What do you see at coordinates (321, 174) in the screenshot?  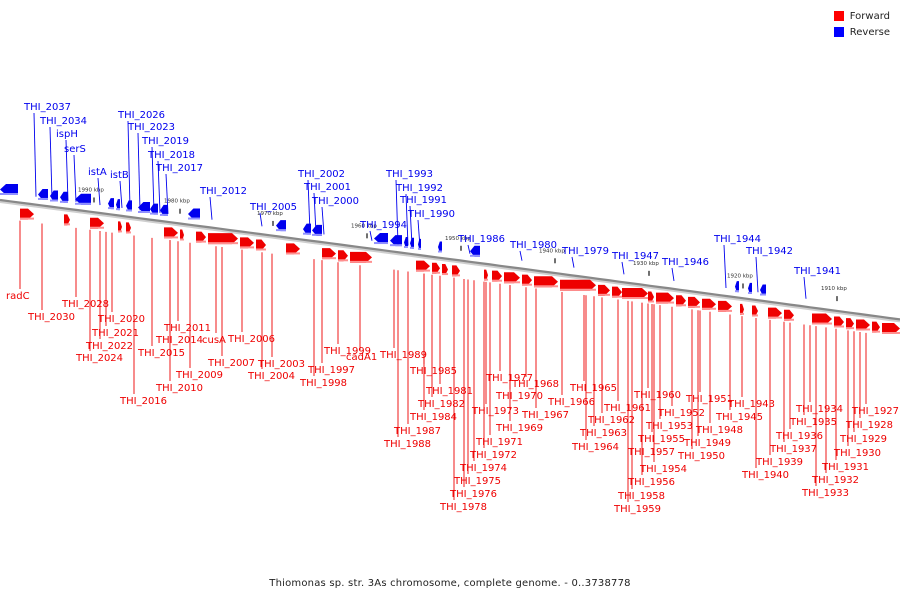 I see `gene-label: THI_2002` at bounding box center [321, 174].